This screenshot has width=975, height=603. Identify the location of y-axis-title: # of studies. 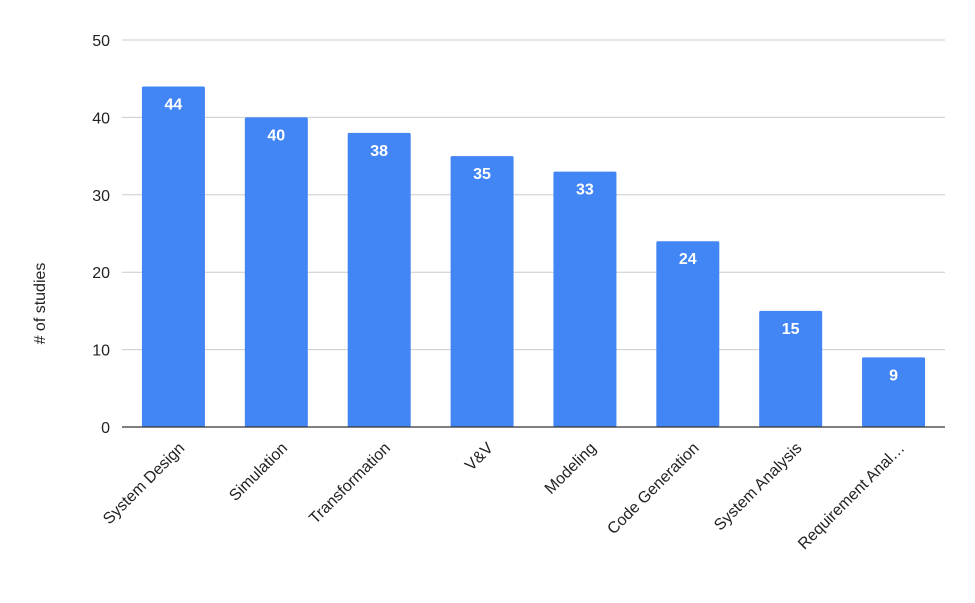
(40, 304).